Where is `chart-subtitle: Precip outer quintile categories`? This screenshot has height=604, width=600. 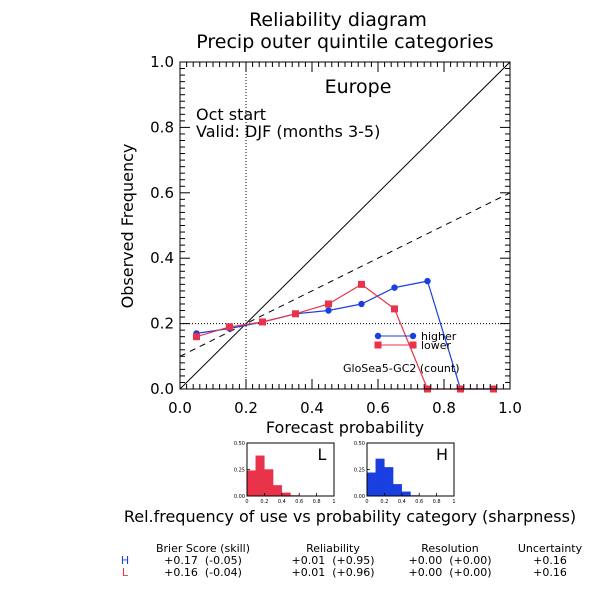 chart-subtitle: Precip outer quintile categories is located at coordinates (344, 42).